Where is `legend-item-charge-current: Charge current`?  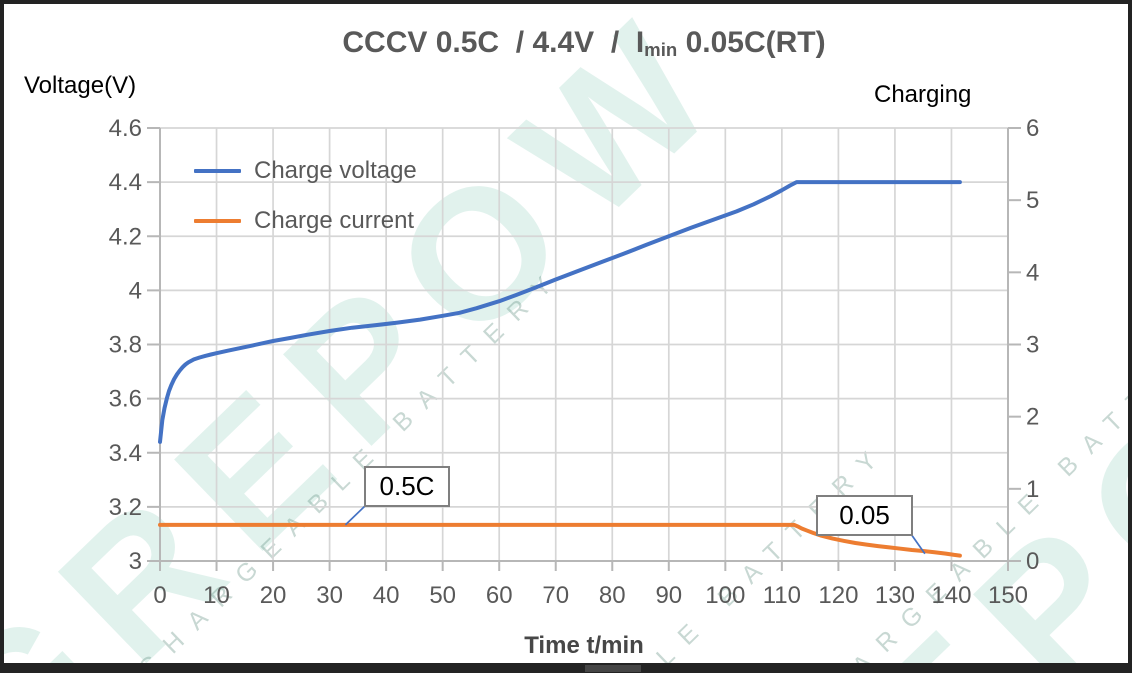
legend-item-charge-current: Charge current is located at coordinates (305, 221).